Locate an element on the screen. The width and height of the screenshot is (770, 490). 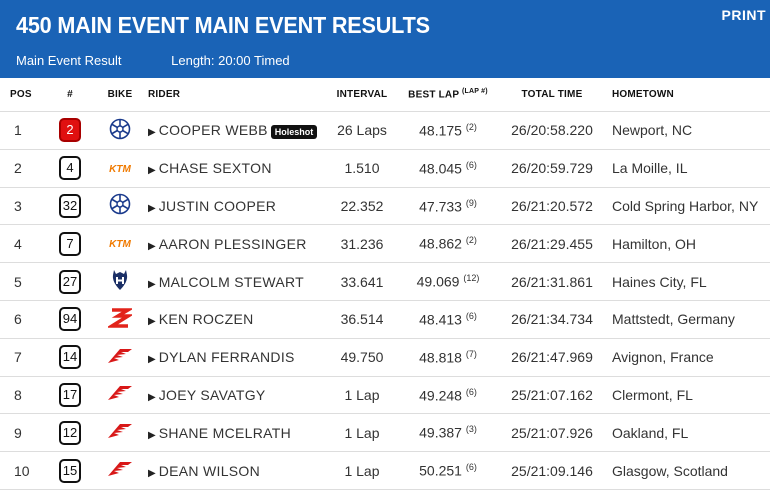
best-lap-number: (7) is located at coordinates (471, 353).